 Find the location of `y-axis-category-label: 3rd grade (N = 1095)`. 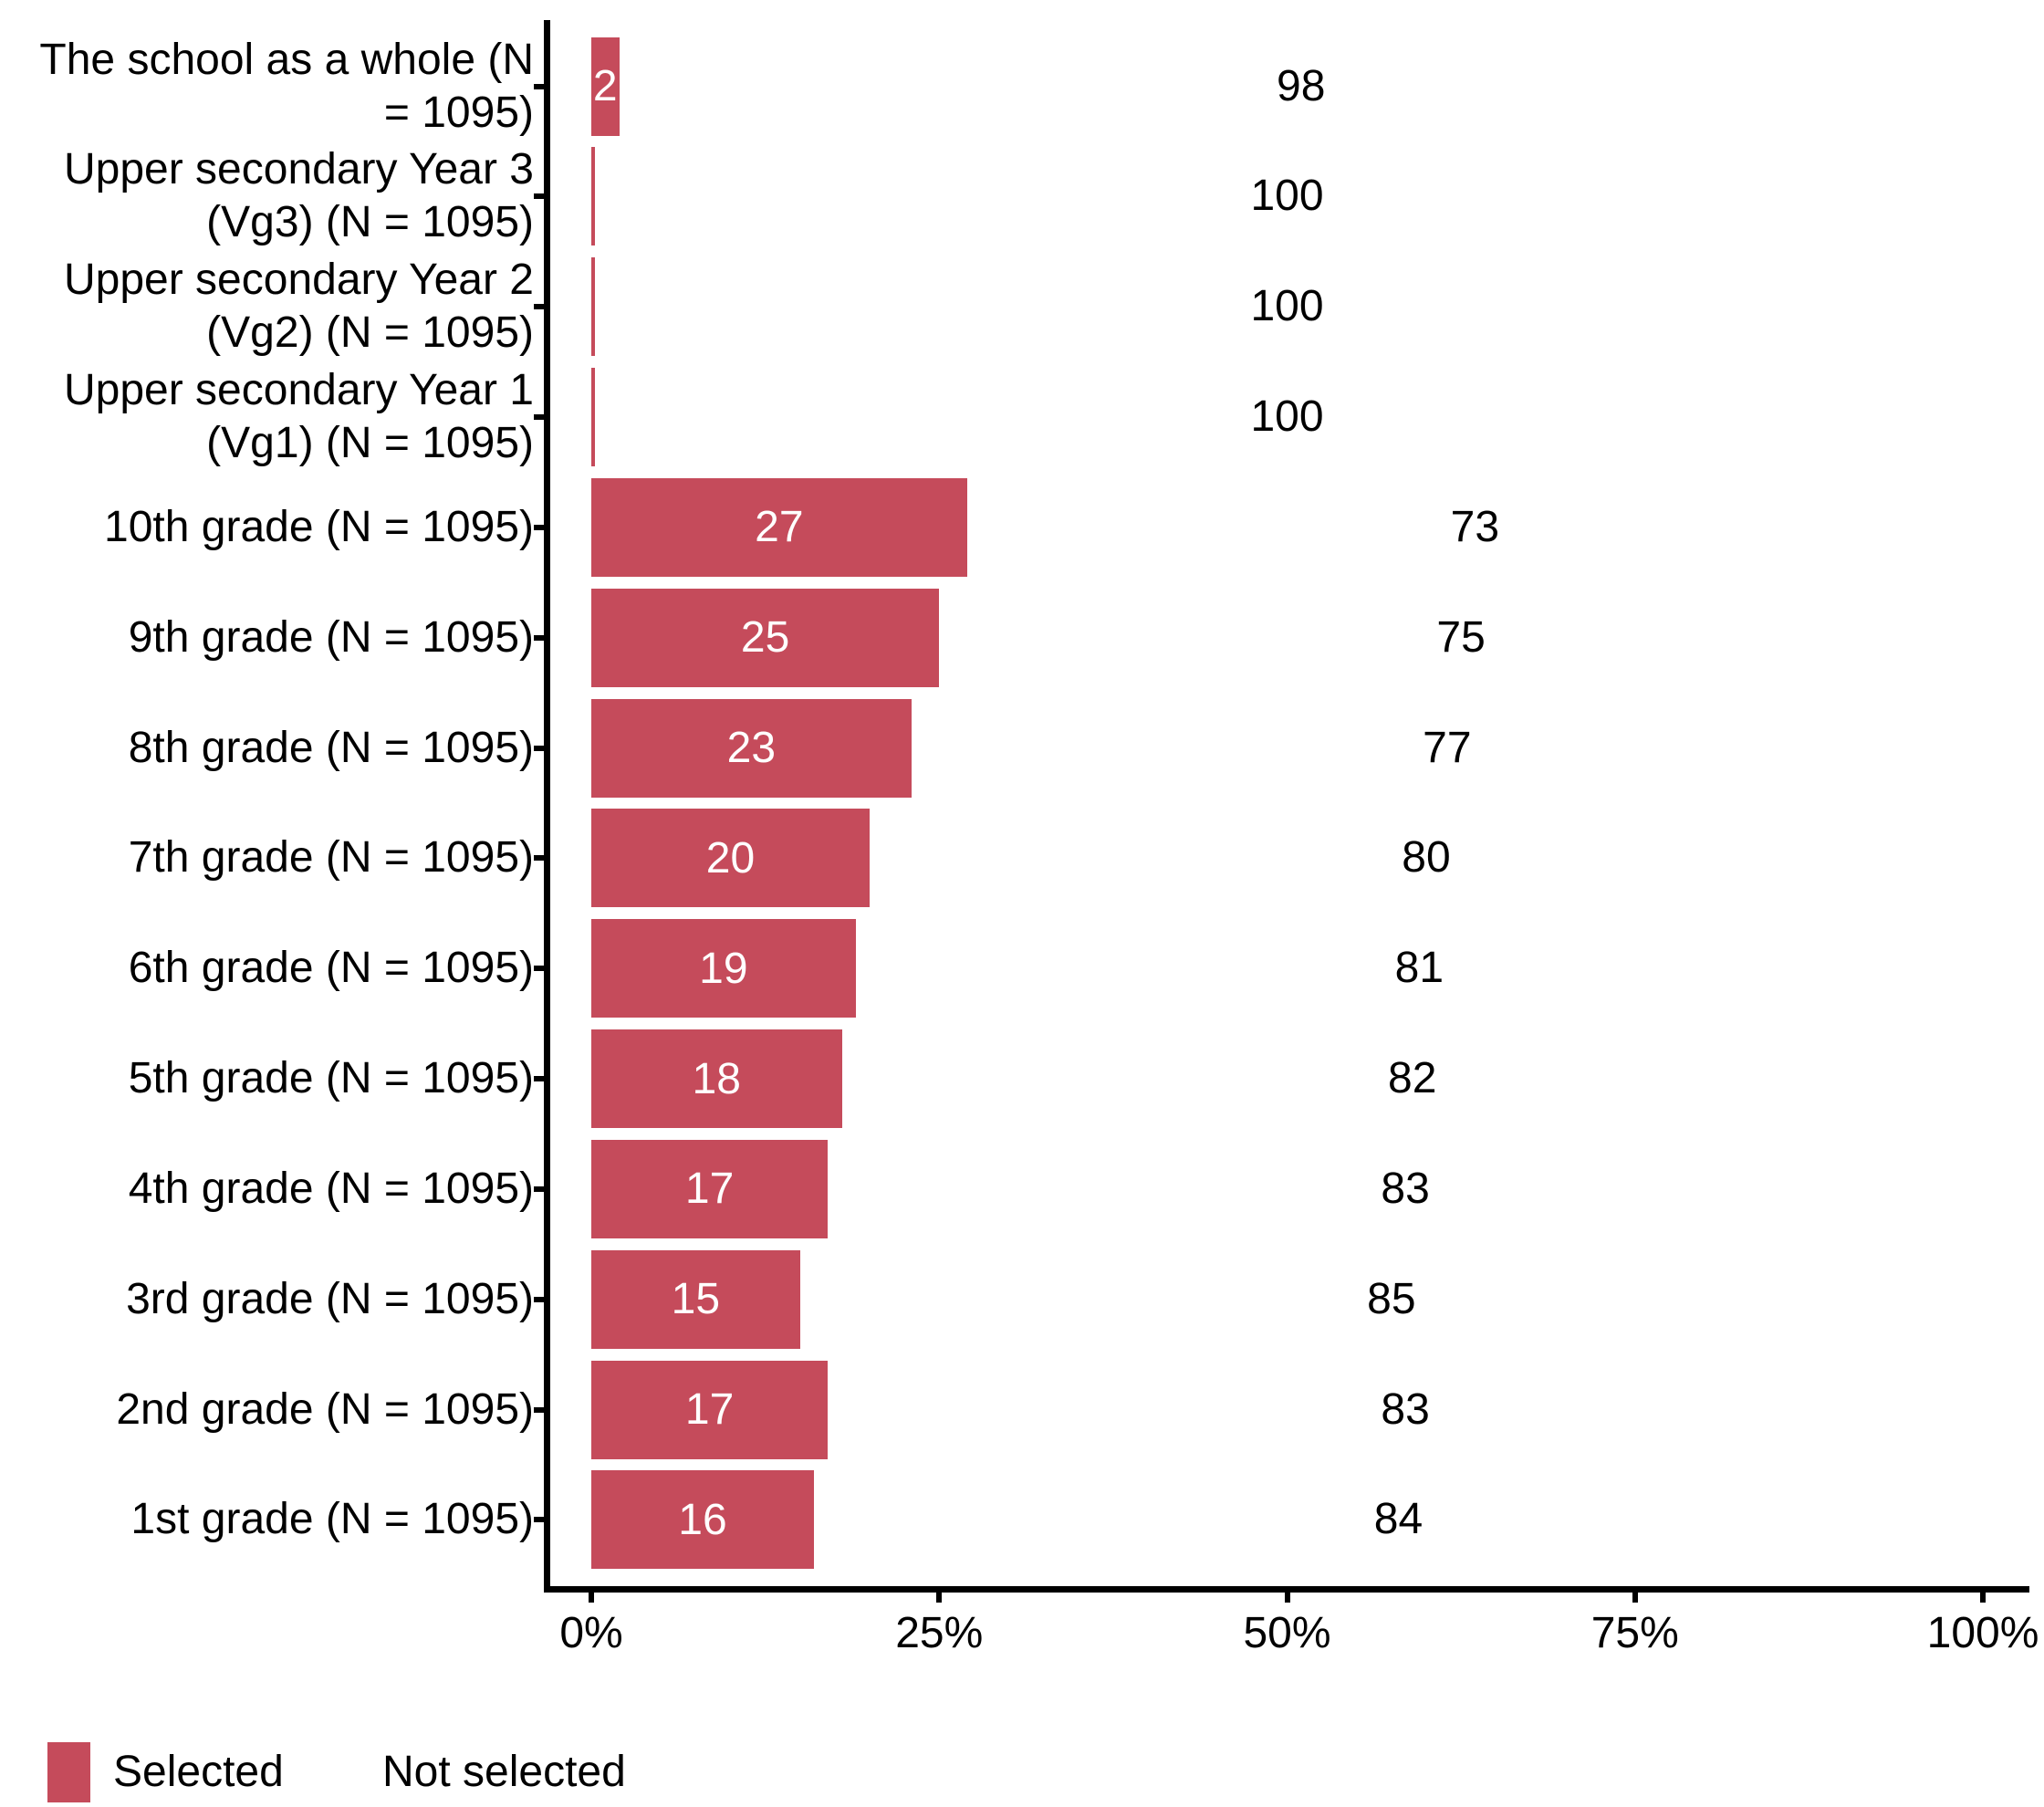

y-axis-category-label: 3rd grade (N = 1095) is located at coordinates (267, 1300).